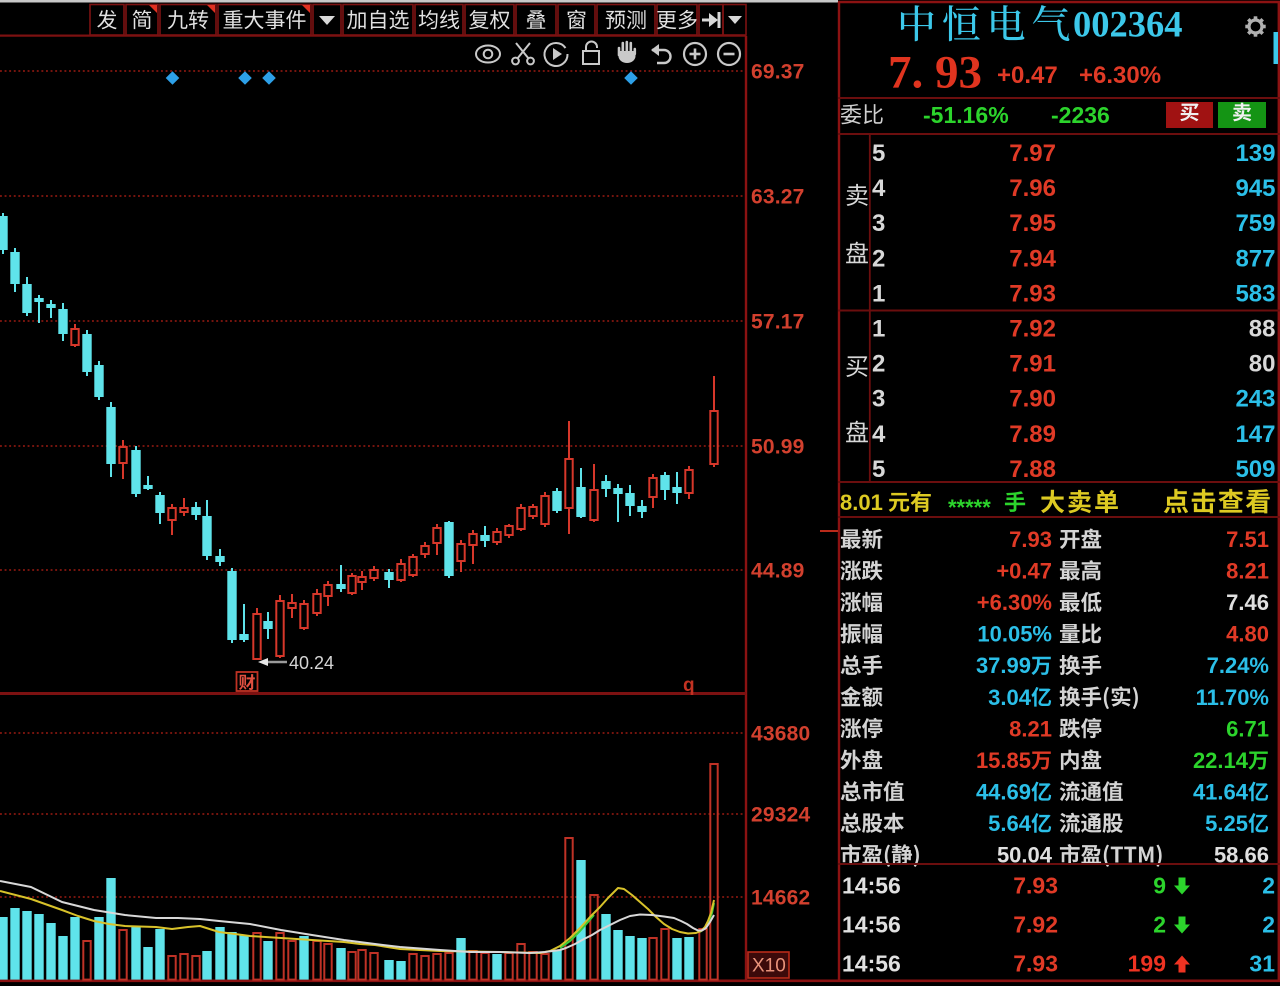 This screenshot has height=986, width=1280. I want to click on svg-text: 63.27, so click(778, 197).